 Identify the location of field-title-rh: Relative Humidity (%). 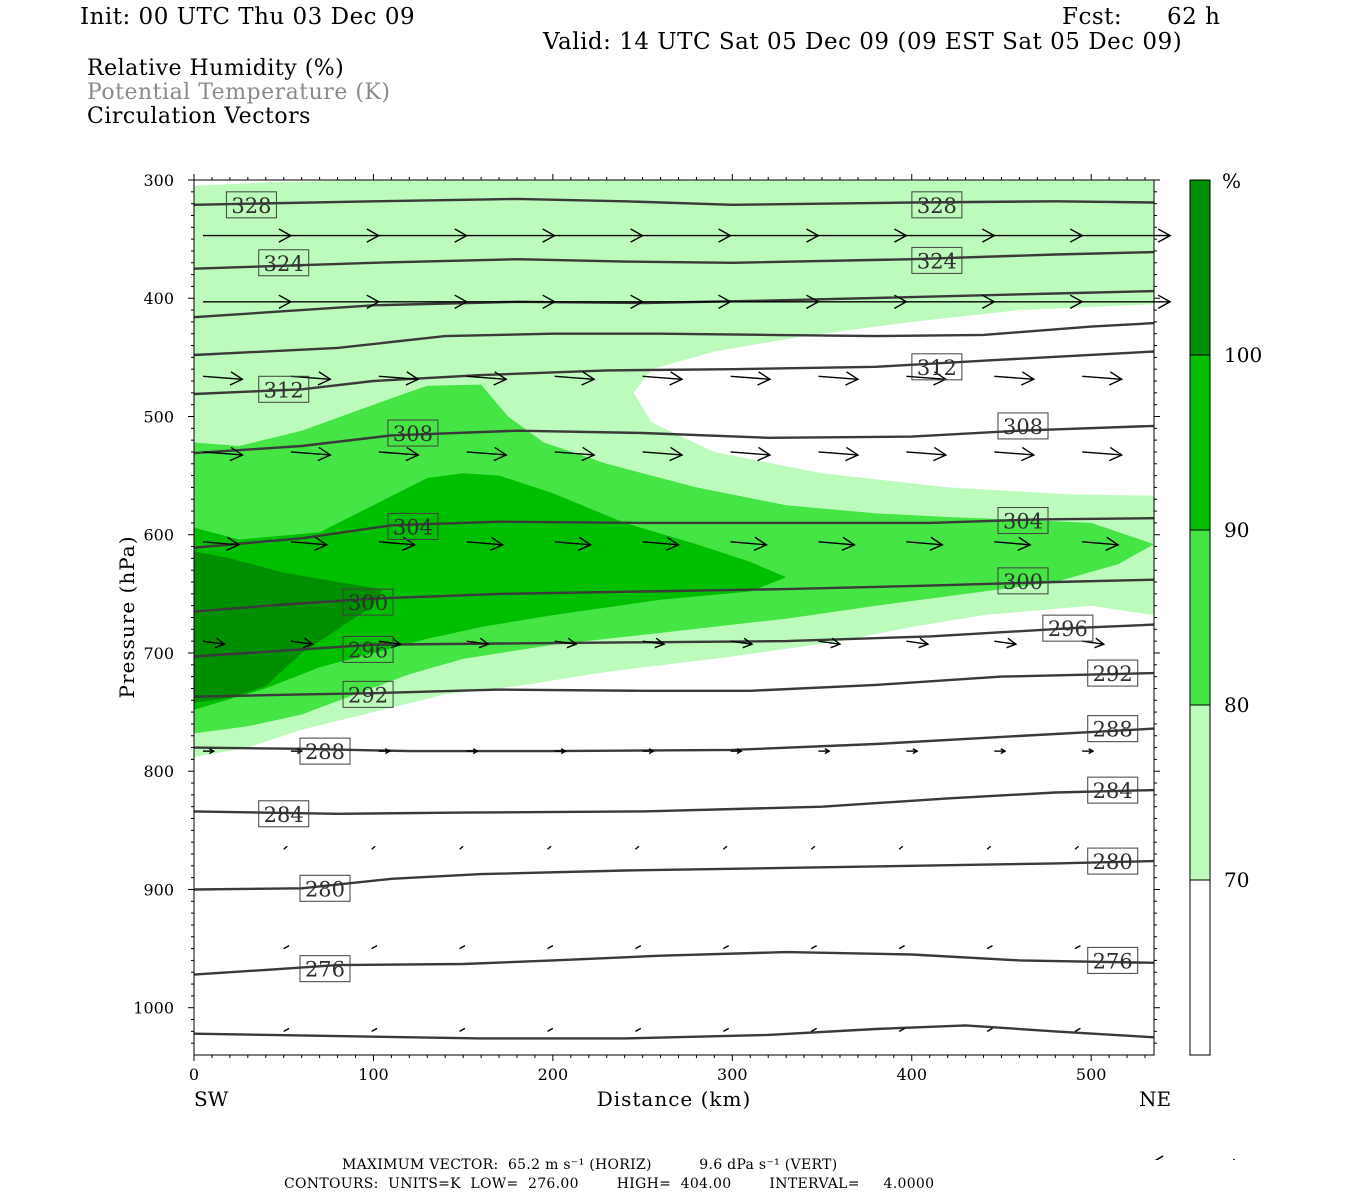
(216, 68).